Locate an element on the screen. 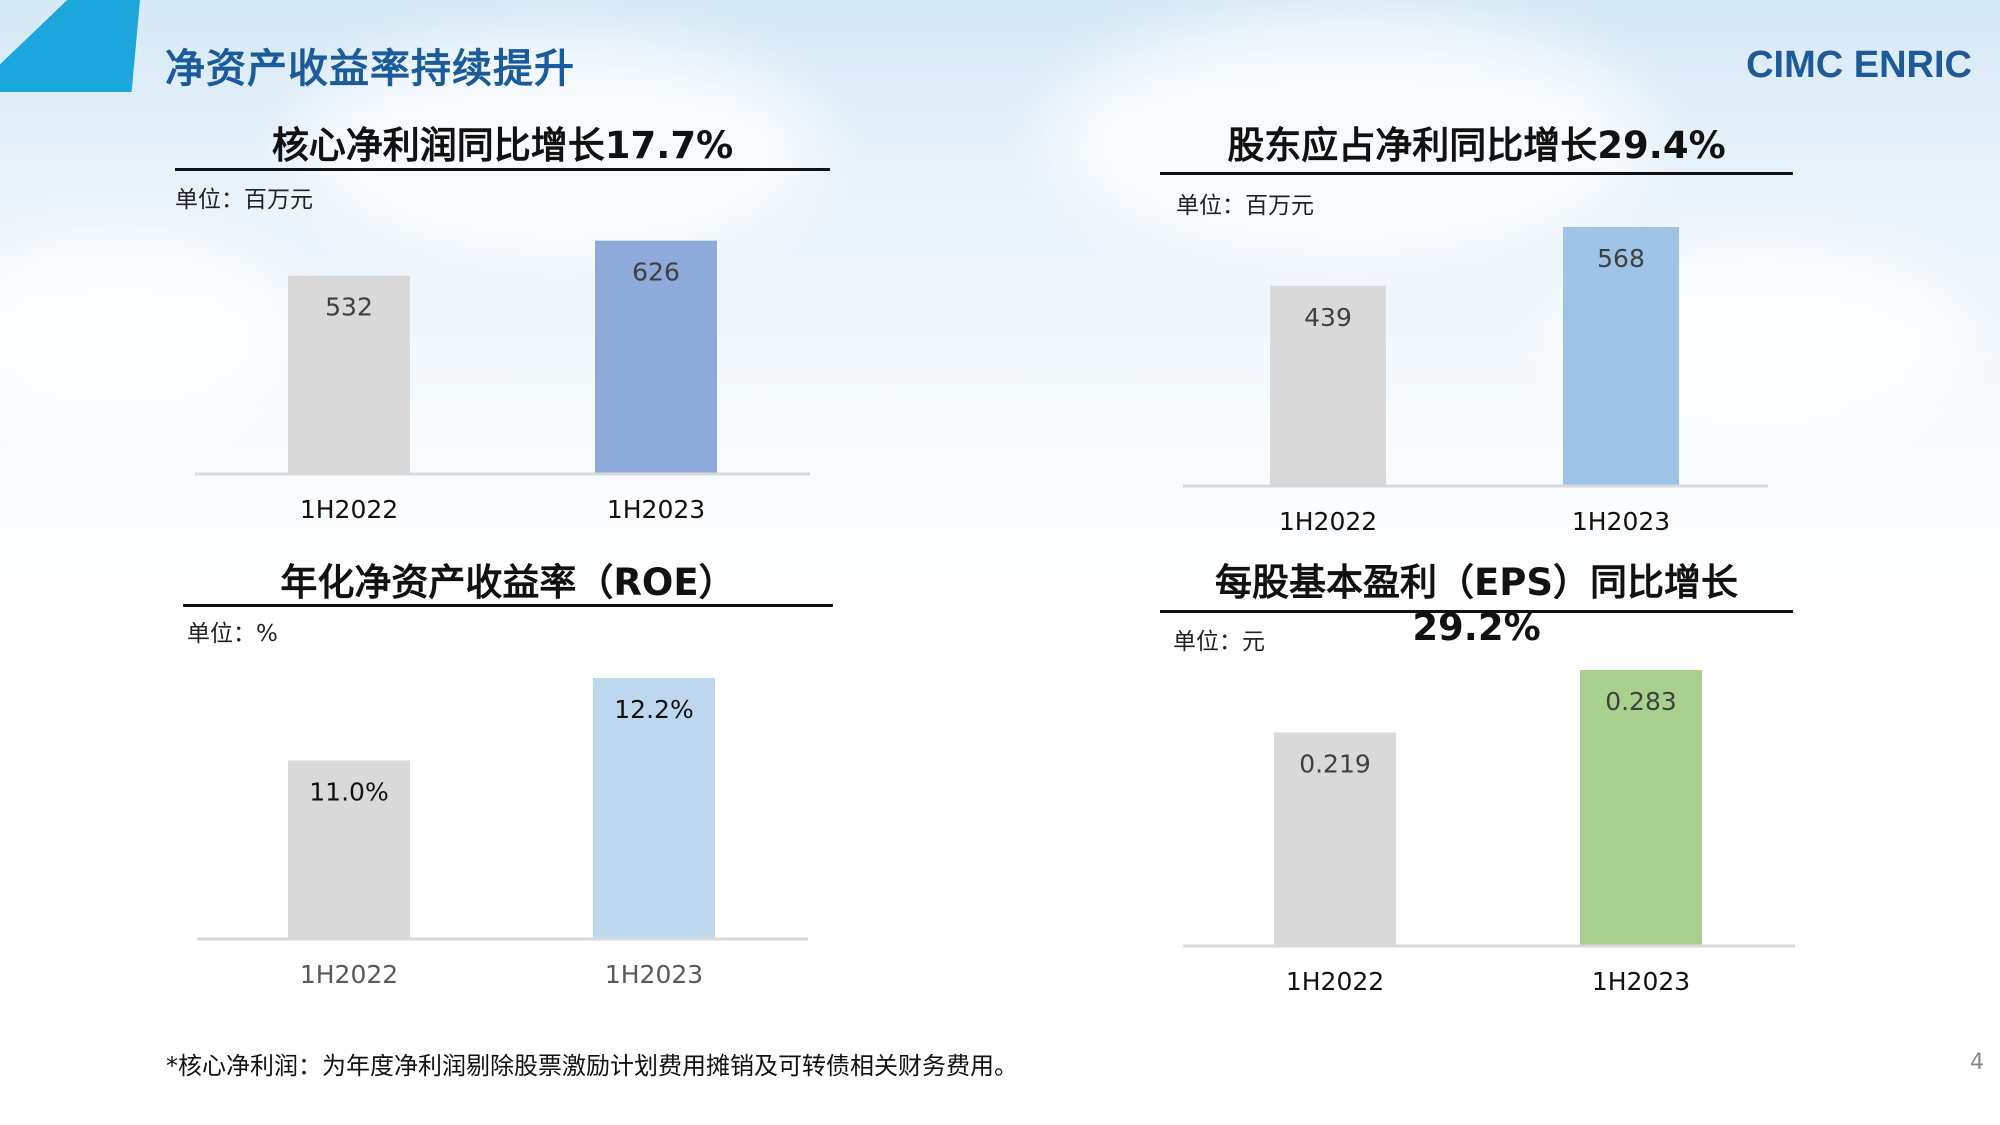 The width and height of the screenshot is (2000, 1125). data-label: 12.2% is located at coordinates (653, 709).